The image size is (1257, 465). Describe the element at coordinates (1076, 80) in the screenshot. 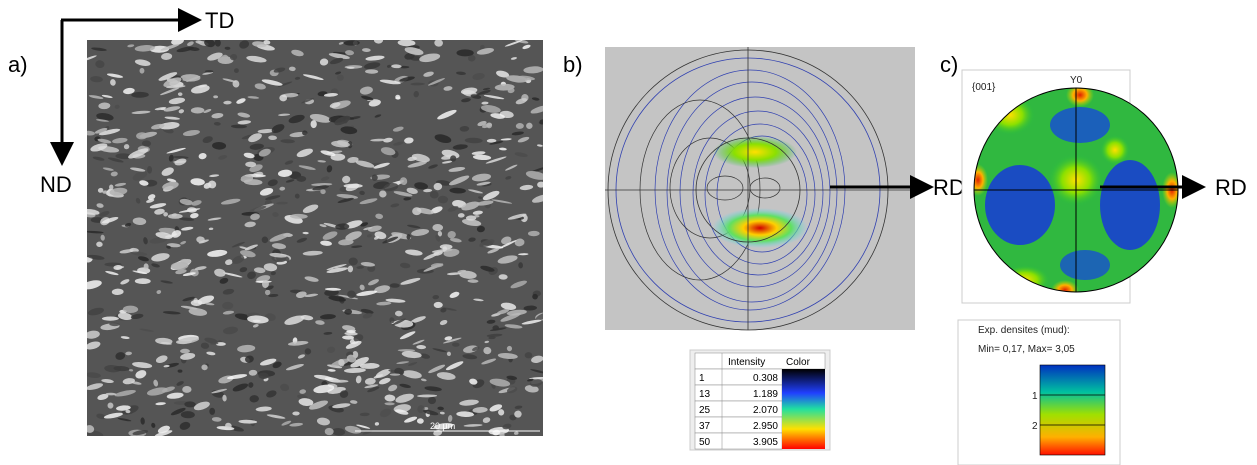

I see `direction-label: Y0` at that location.